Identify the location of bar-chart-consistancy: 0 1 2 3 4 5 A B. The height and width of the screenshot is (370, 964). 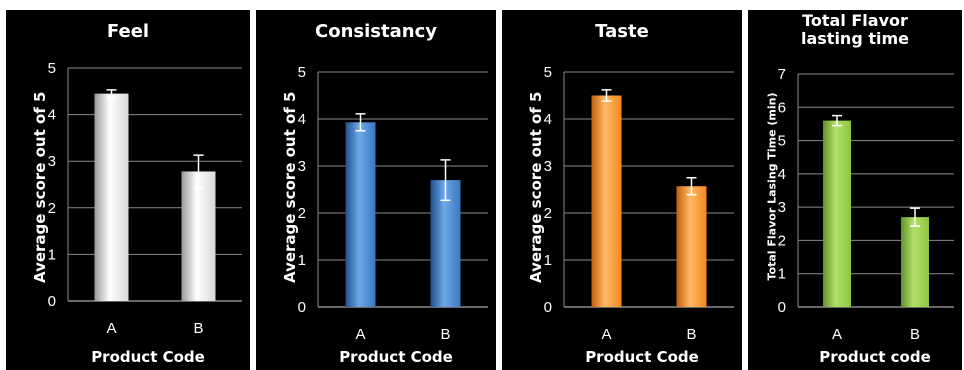
(393, 203).